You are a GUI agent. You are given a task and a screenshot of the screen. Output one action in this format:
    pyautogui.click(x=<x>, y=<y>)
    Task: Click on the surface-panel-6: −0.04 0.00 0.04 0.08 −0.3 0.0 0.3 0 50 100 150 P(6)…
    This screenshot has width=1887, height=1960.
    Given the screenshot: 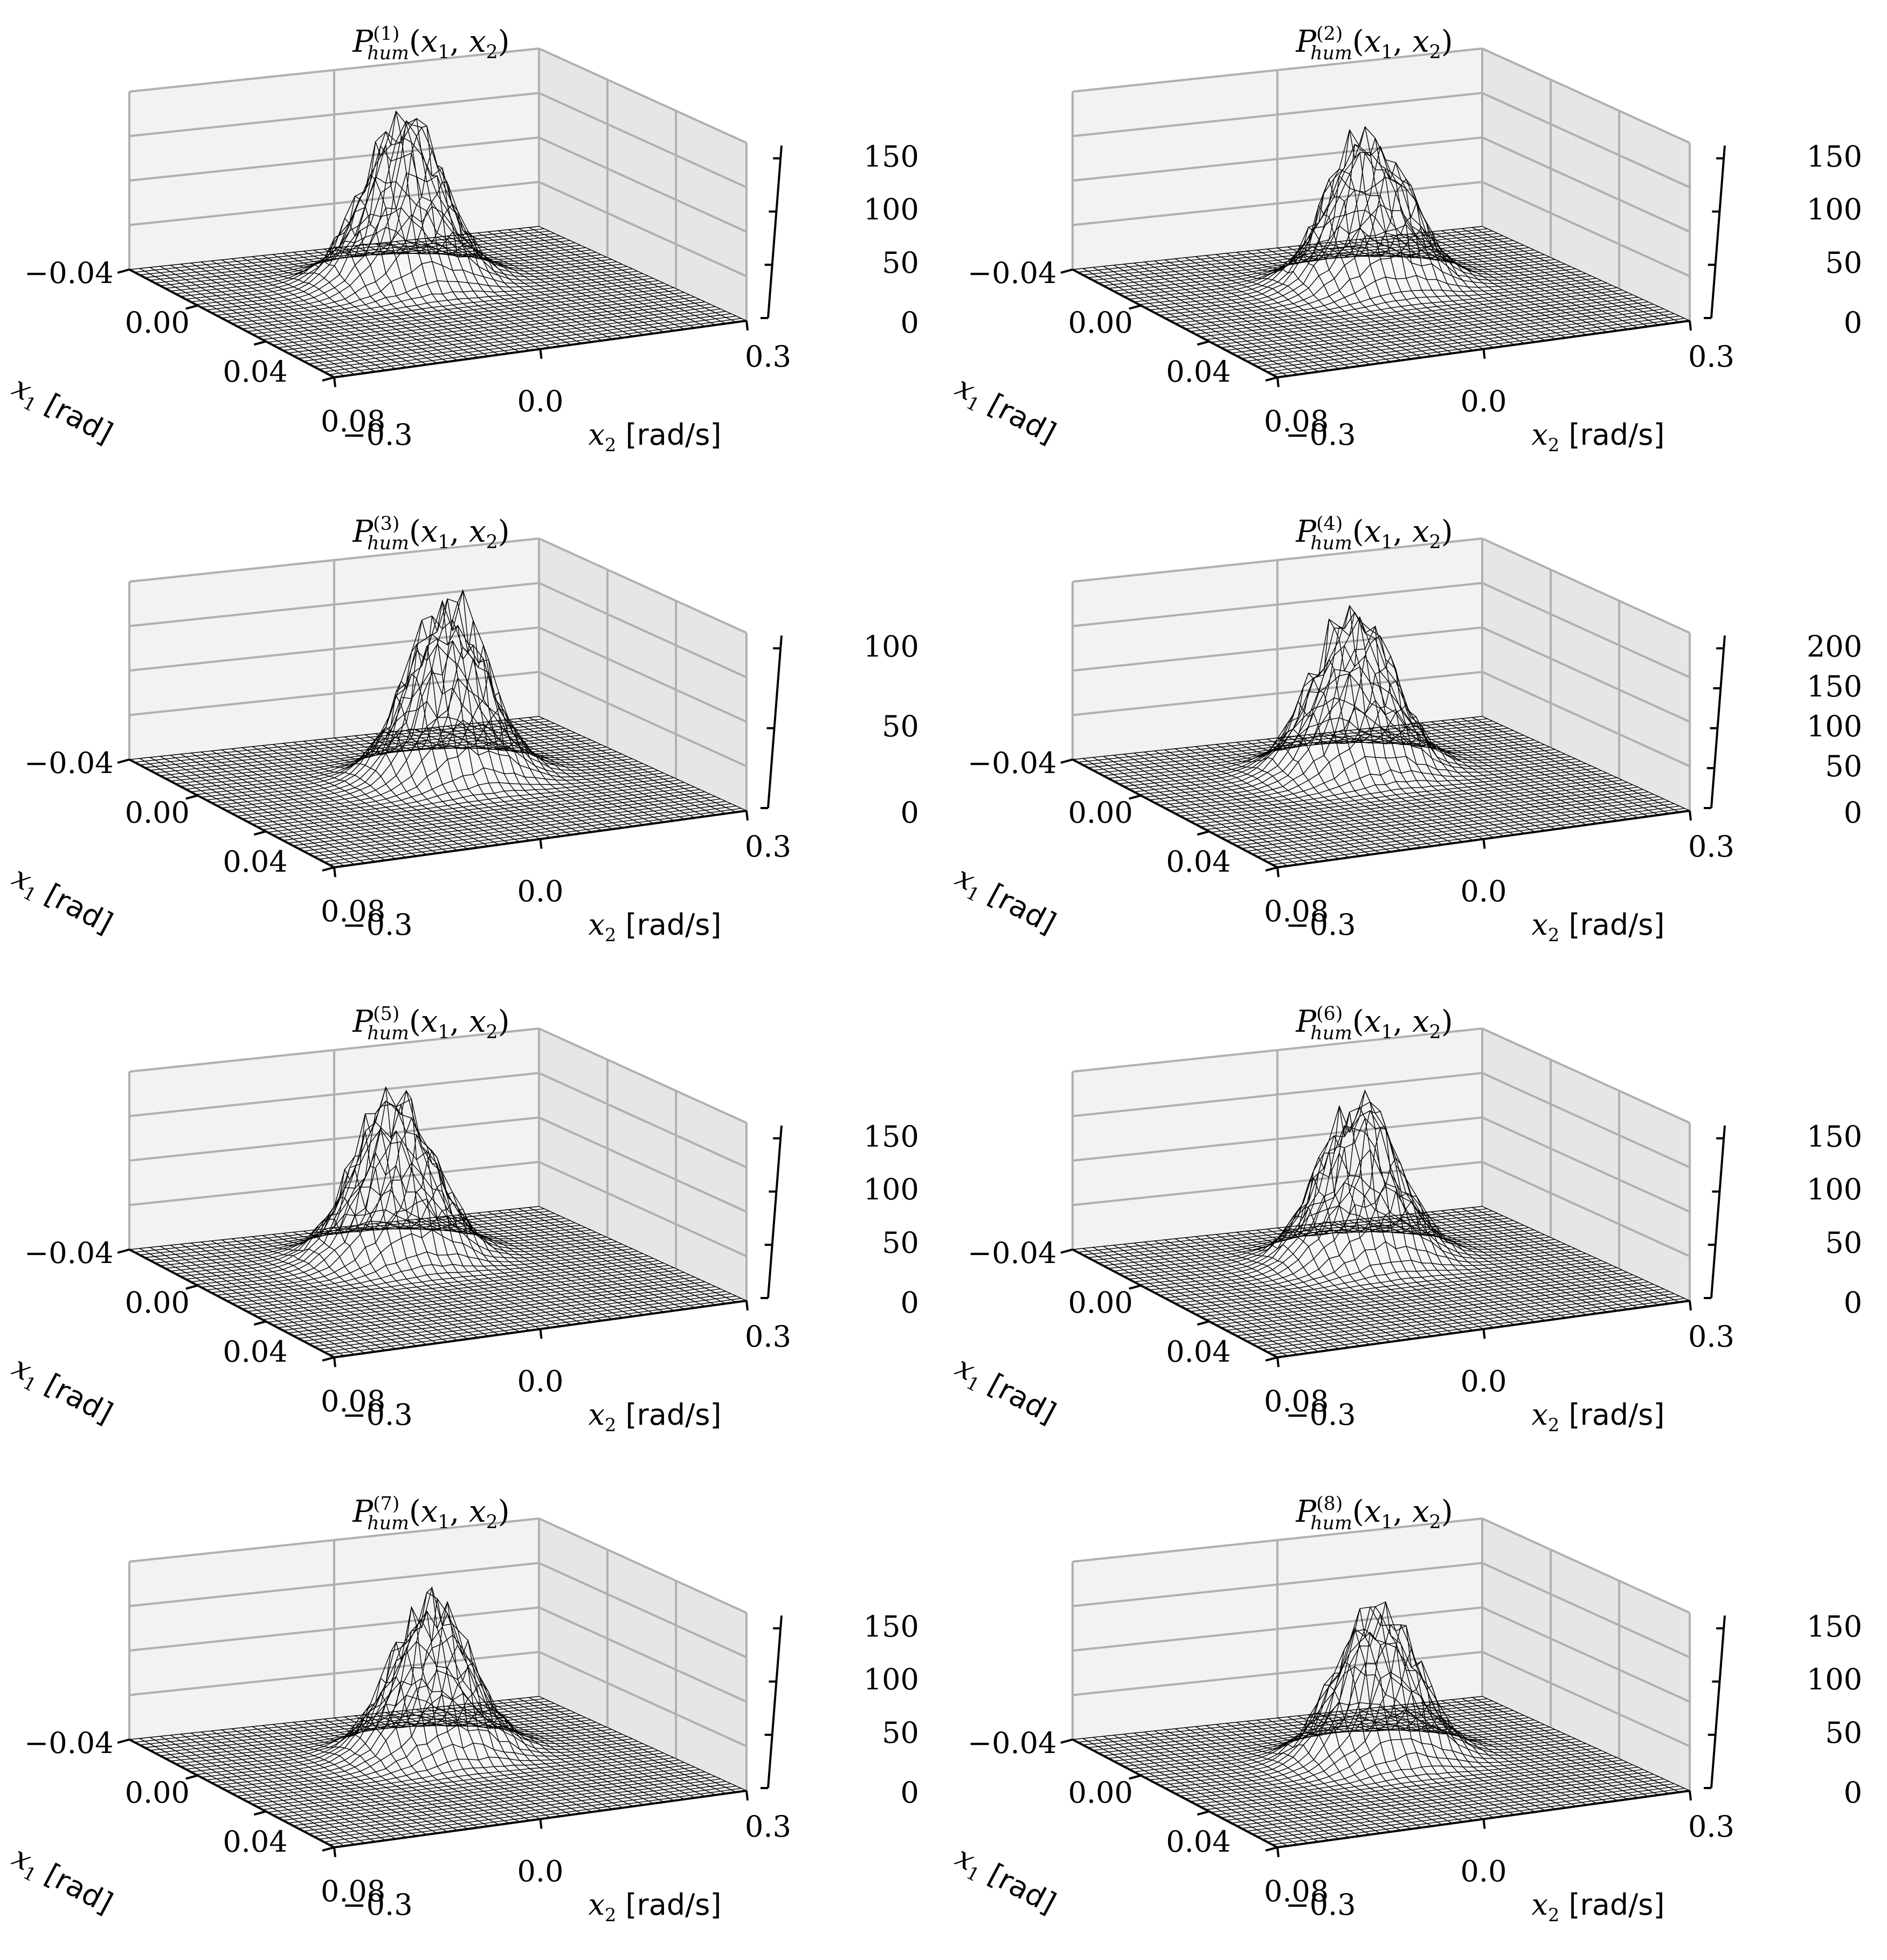 What is the action you would take?
    pyautogui.click(x=1414, y=1225)
    